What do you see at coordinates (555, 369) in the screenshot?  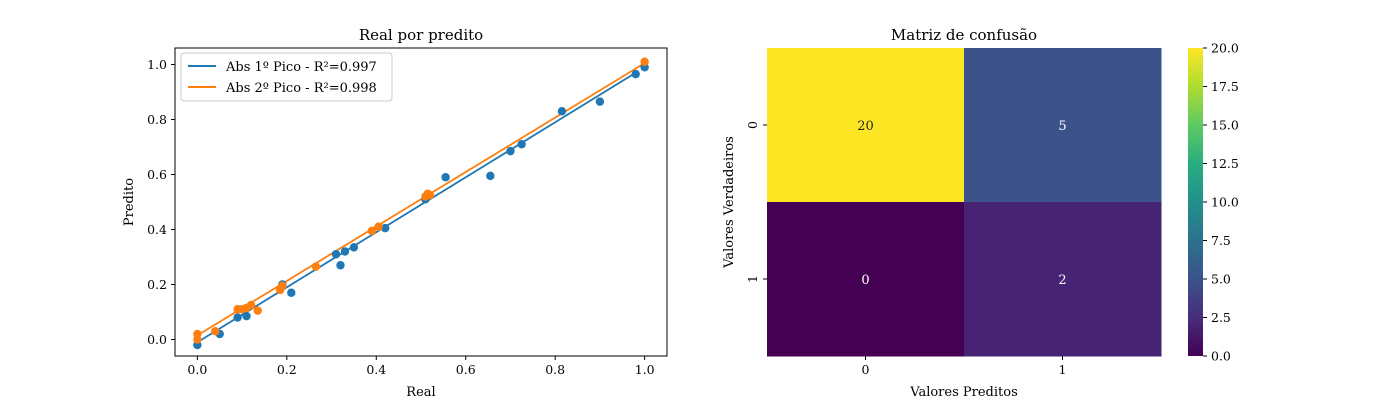 I see `scatter-x-tick-label: 0.8` at bounding box center [555, 369].